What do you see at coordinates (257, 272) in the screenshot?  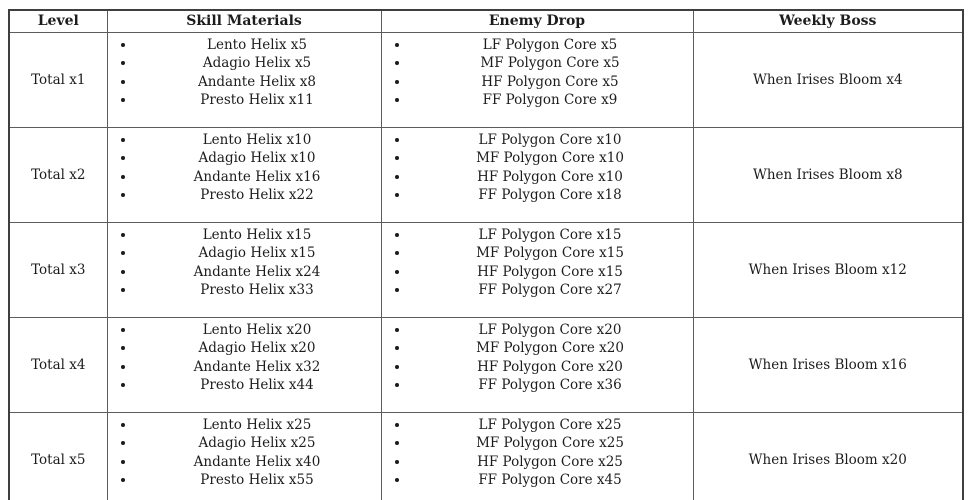 I see `list-item: Andante Helix x24` at bounding box center [257, 272].